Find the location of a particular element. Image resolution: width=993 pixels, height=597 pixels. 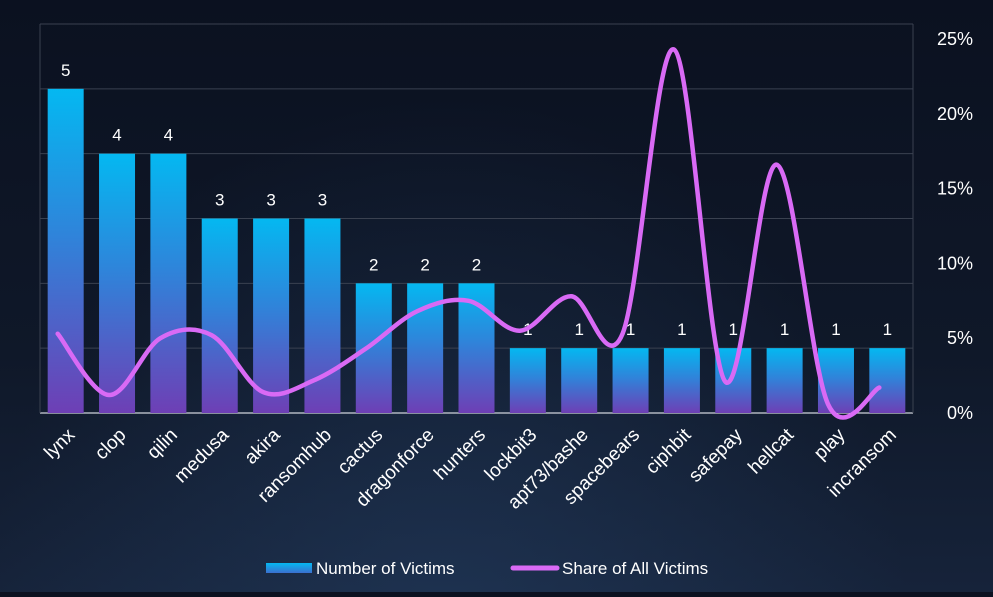

bar-lockbit3 is located at coordinates (527, 380).